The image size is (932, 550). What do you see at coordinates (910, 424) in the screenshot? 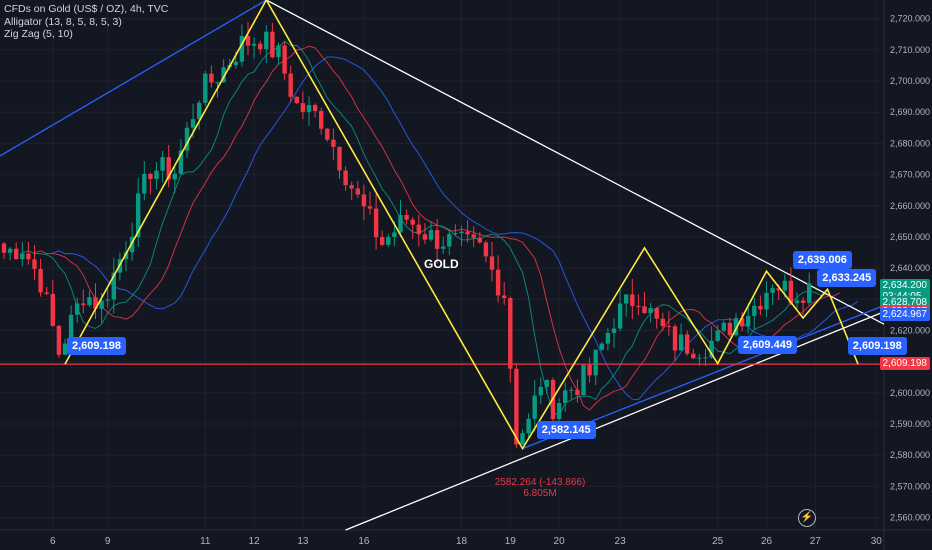
I see `y-tick-label: 2,590.000` at bounding box center [910, 424].